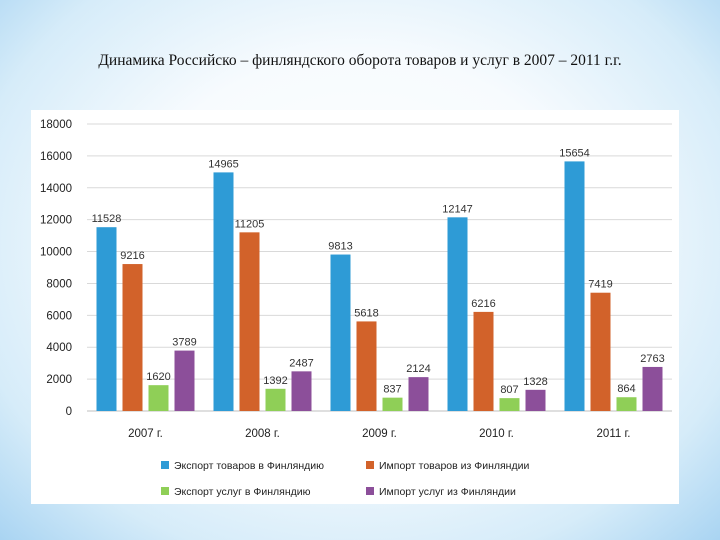 The image size is (720, 540). What do you see at coordinates (56, 125) in the screenshot?
I see `y-tick-label: 18000` at bounding box center [56, 125].